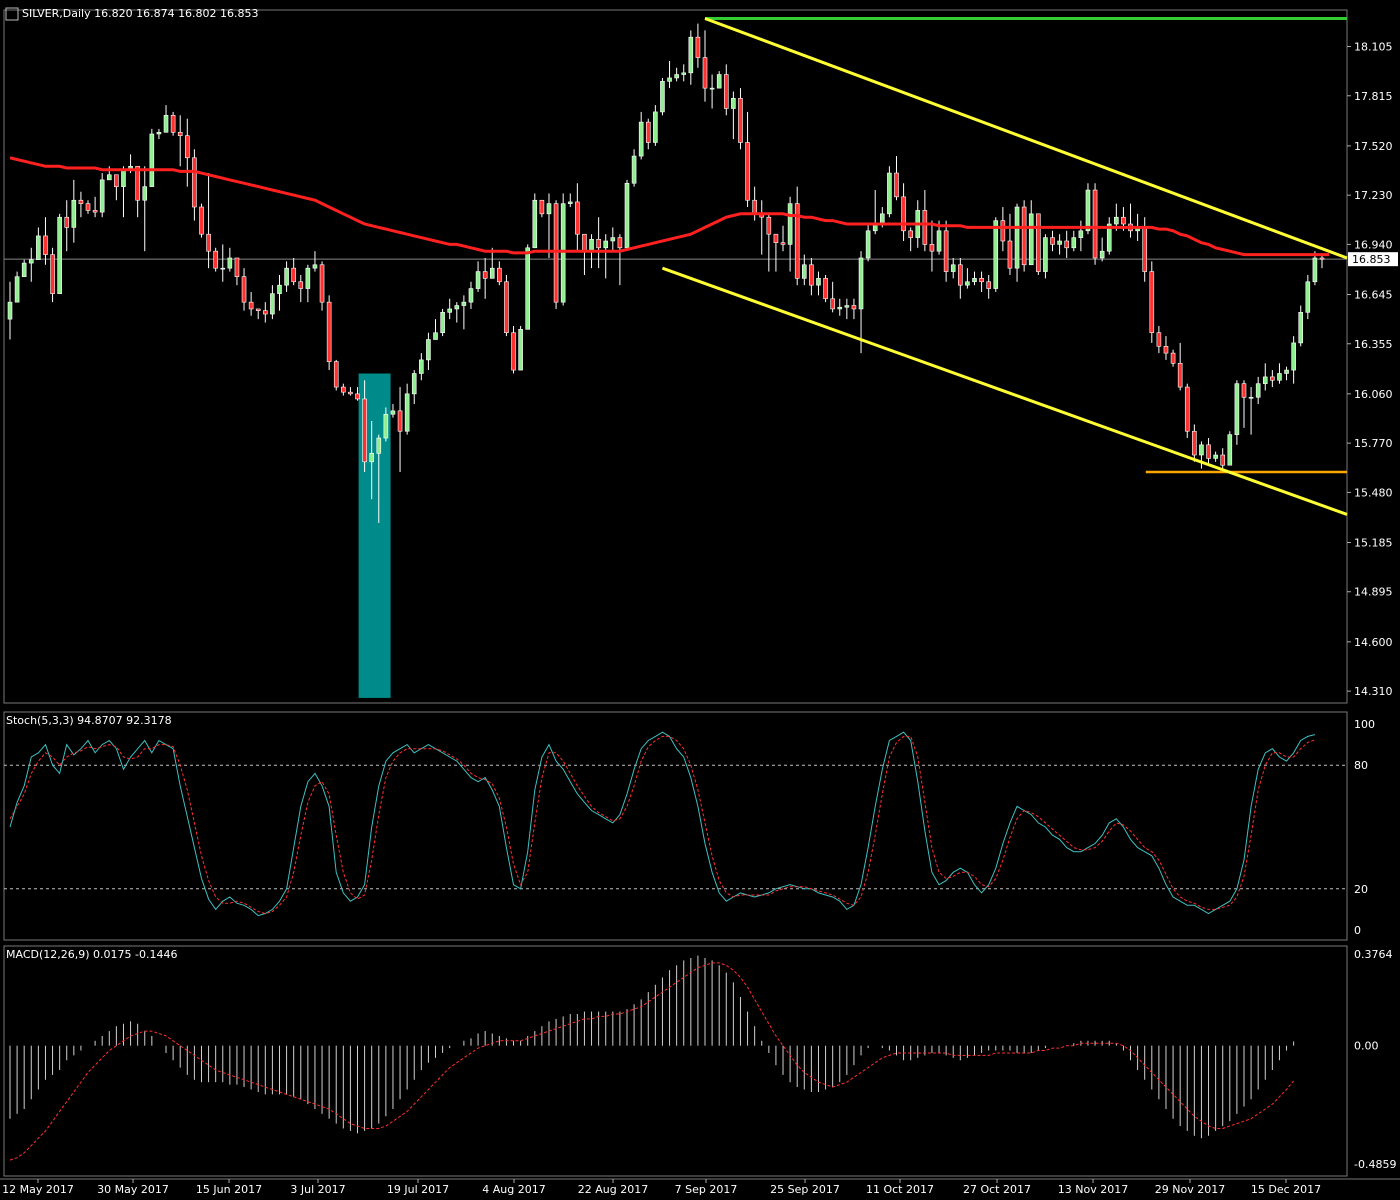 The height and width of the screenshot is (1200, 1400). I want to click on price-axis-label: 14.895, so click(1373, 592).